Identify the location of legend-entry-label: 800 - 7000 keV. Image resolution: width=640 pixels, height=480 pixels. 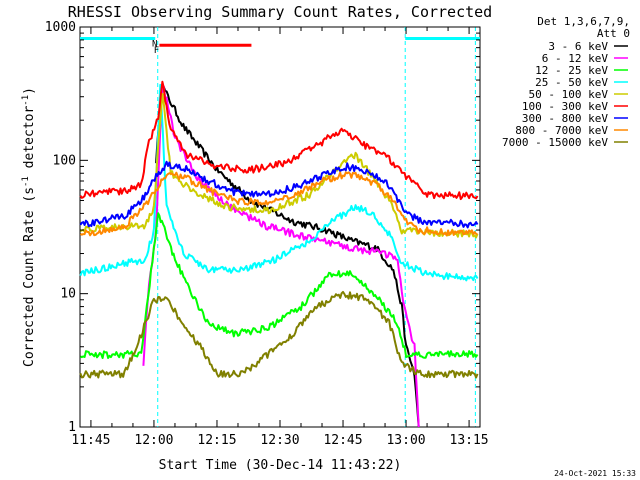
(561, 130).